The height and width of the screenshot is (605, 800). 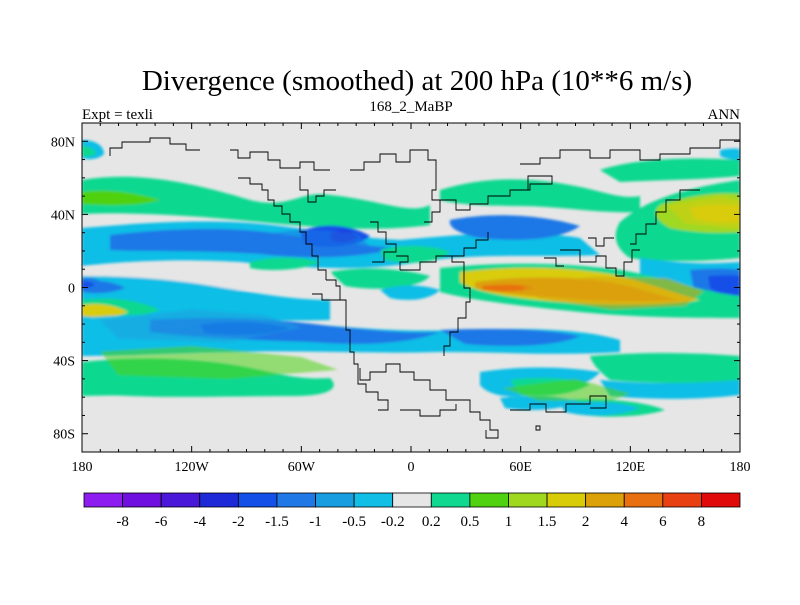 I want to click on field-east-pacific-convergence, so click(x=201, y=326).